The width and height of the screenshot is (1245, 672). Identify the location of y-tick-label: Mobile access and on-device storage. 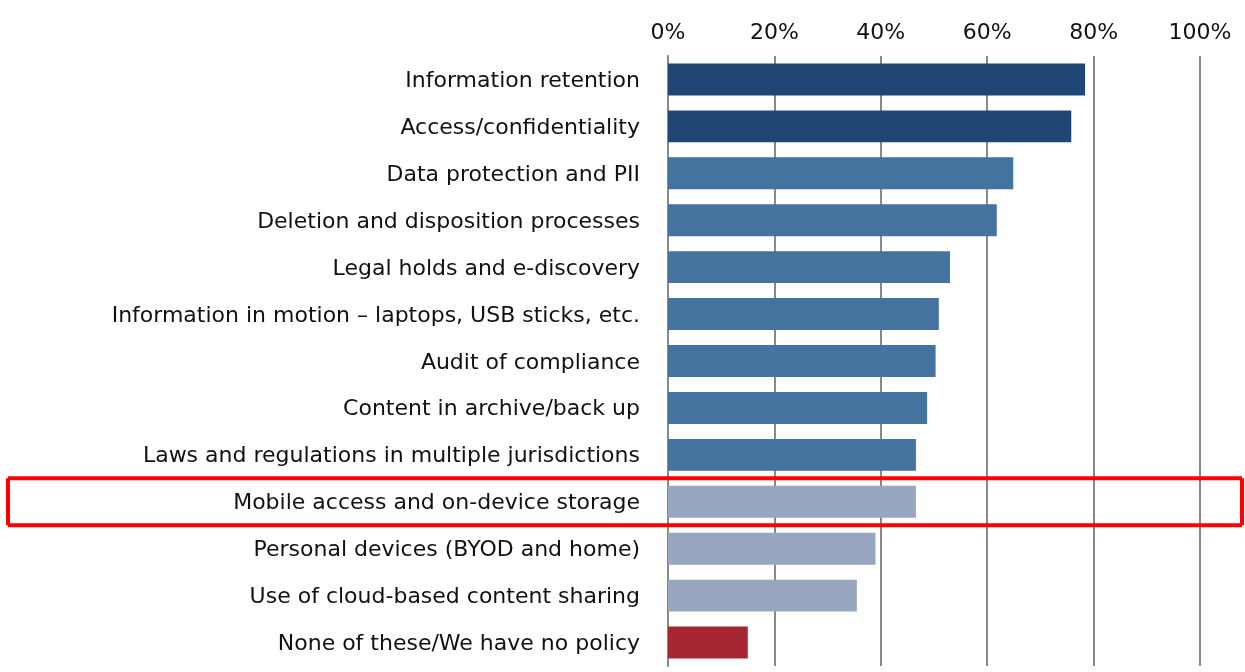
(436, 502).